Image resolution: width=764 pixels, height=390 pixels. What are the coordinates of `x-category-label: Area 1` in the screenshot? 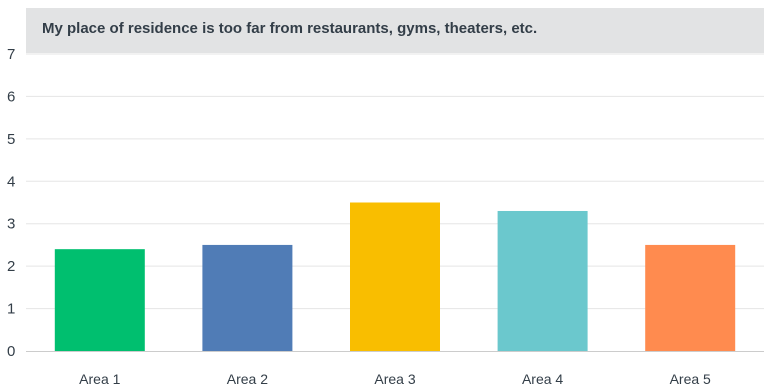 It's located at (99, 379).